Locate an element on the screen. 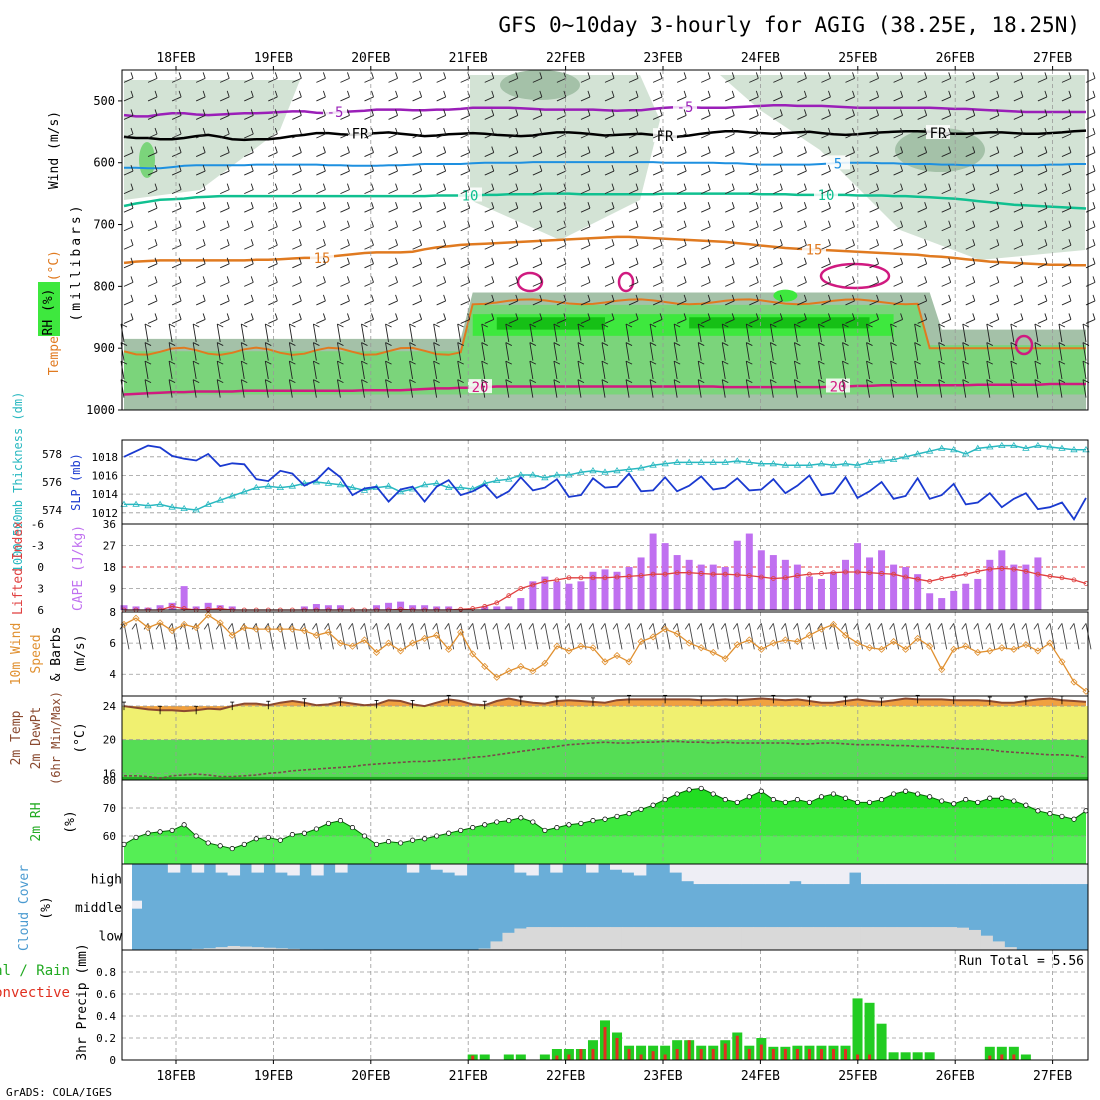 This screenshot has height=1100, width=1100. rh-moist-peak is located at coordinates (779, 323).